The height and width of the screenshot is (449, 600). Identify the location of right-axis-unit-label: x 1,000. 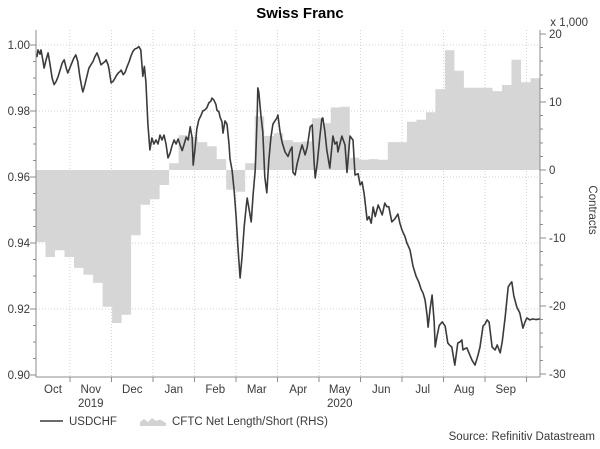
(569, 23).